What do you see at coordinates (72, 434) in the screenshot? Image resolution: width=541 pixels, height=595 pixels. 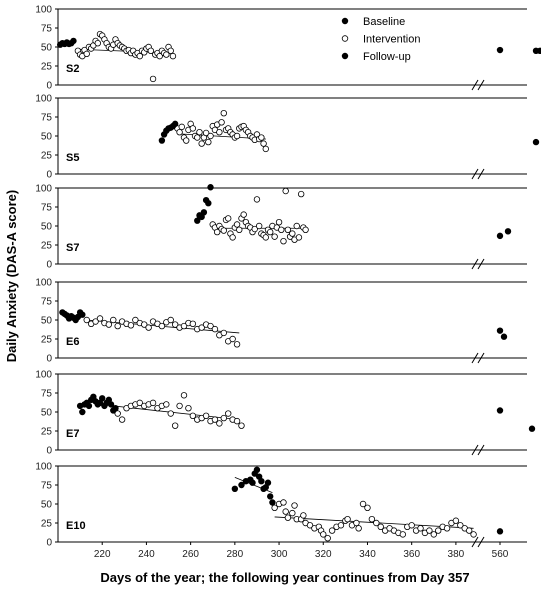 I see `panel-label: E7` at bounding box center [72, 434].